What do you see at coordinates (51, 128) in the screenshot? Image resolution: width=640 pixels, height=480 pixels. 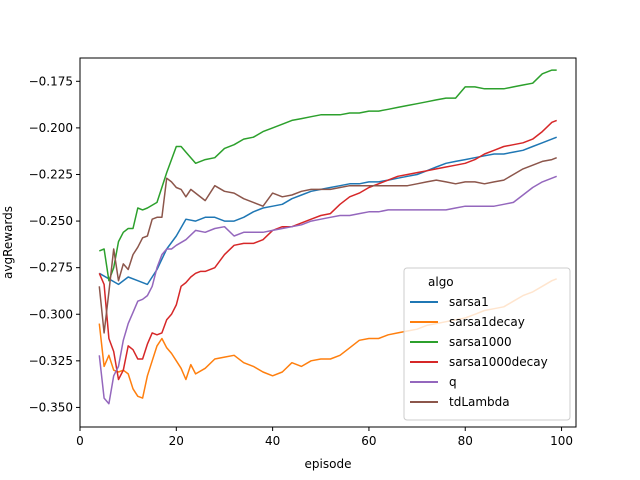 I see `y-tick-label: −0.200` at bounding box center [51, 128].